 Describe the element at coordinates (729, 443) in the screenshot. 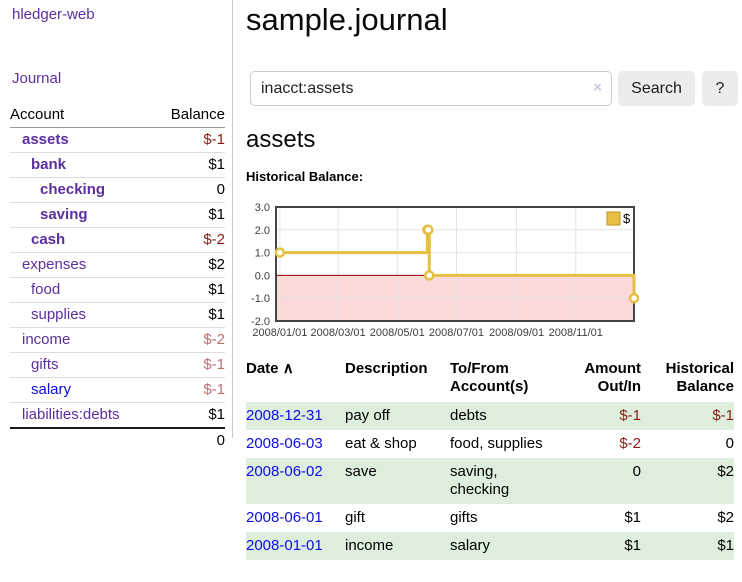

I see `transaction-balance: 0` at that location.